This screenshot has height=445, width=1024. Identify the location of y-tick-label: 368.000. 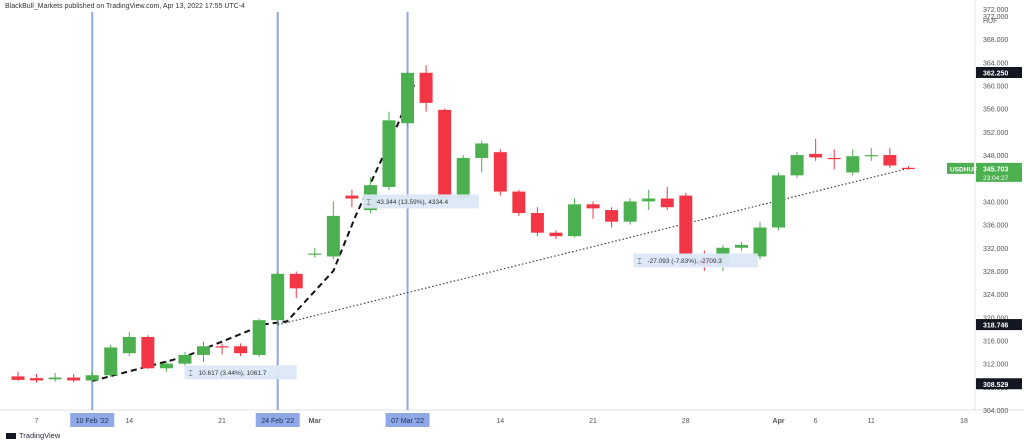
(995, 40).